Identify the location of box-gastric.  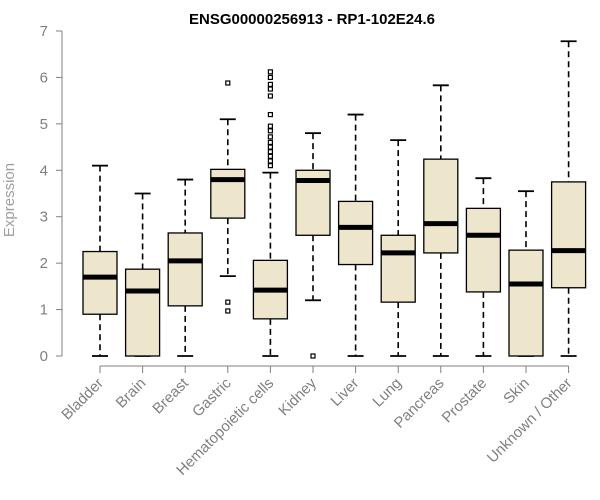
(228, 193).